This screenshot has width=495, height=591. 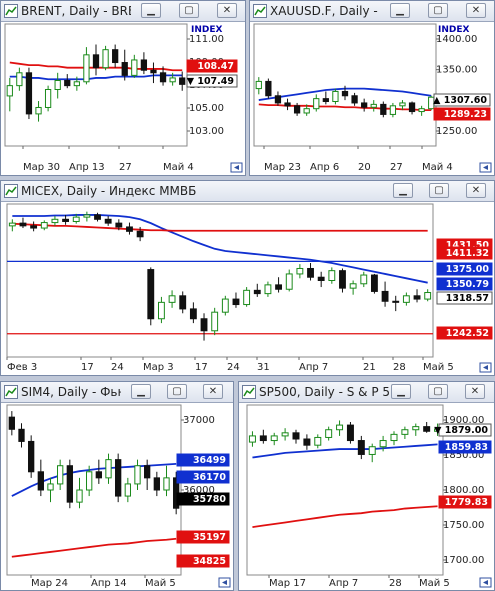 What do you see at coordinates (464, 284) in the screenshot?
I see `price-label: 1350.79` at bounding box center [464, 284].